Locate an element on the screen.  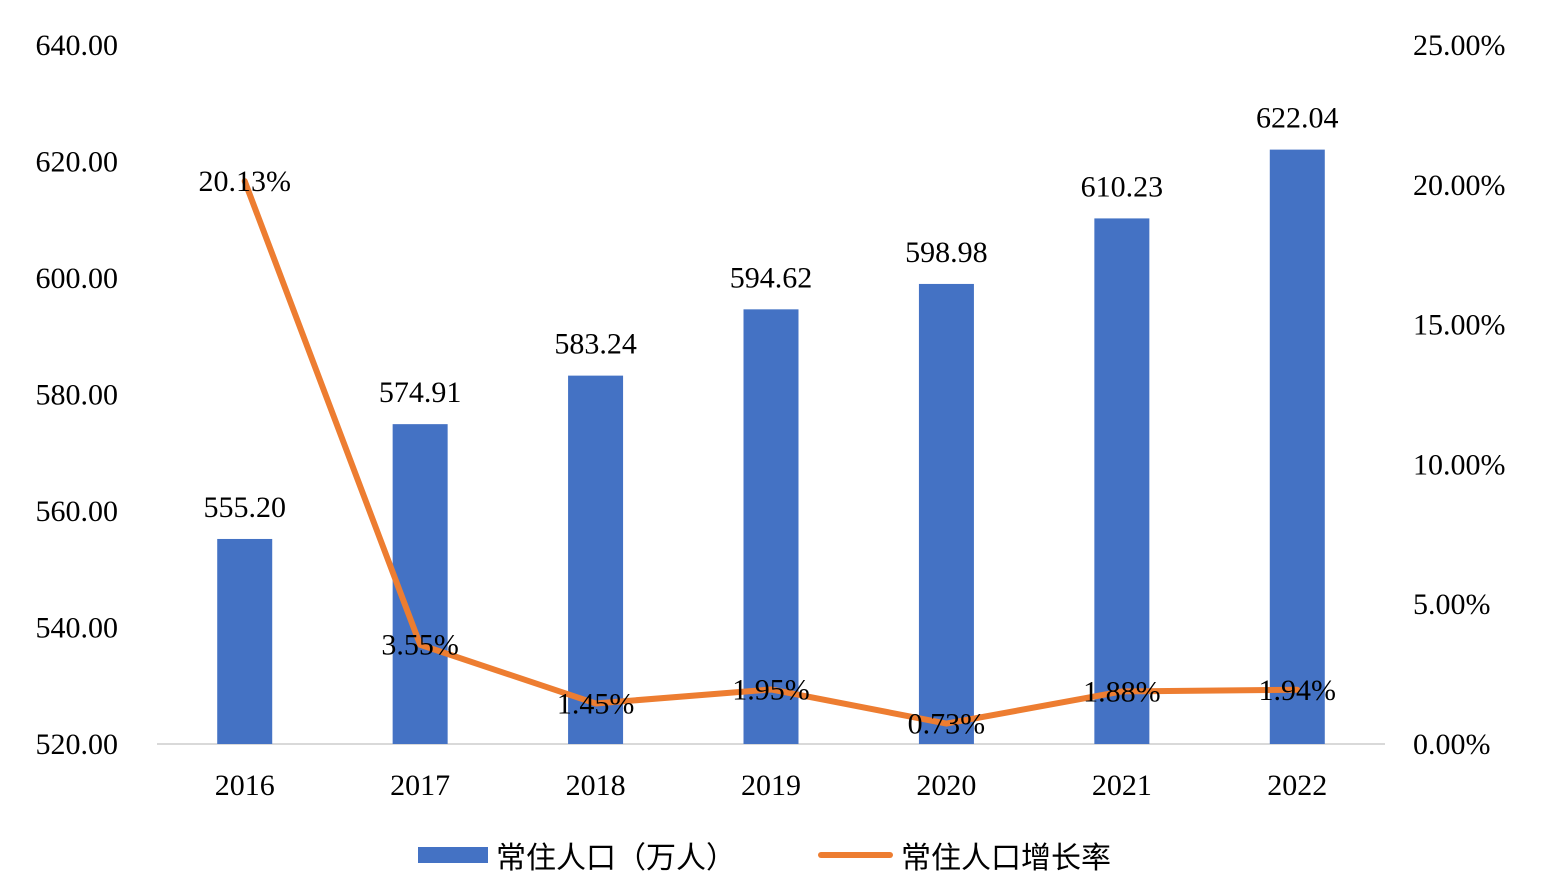
x-tick-label: 2017 is located at coordinates (420, 785).